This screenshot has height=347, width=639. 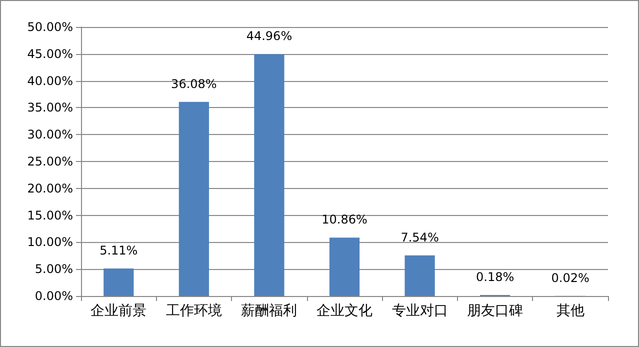 I want to click on y-tick-label: 10.00%, so click(x=50, y=242).